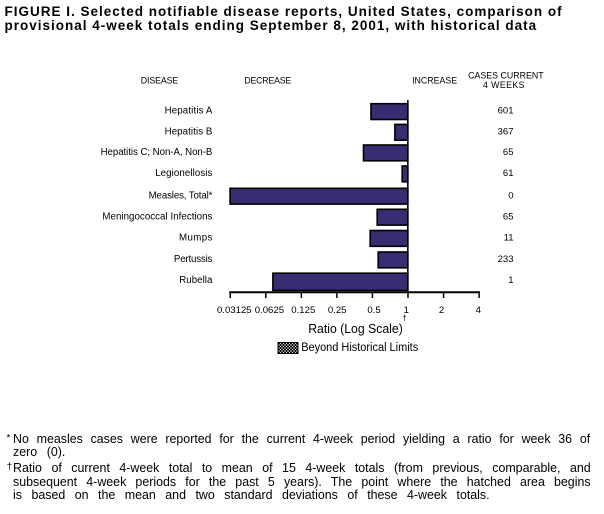  What do you see at coordinates (509, 238) in the screenshot?
I see `svg-text: 11` at bounding box center [509, 238].